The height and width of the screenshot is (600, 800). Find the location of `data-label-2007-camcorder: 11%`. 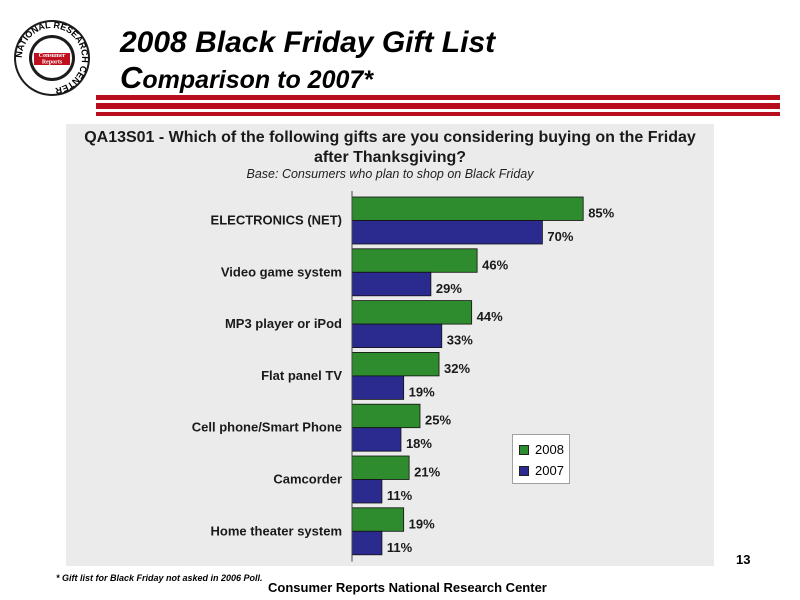

data-label-2007-camcorder: 11% is located at coordinates (400, 495).